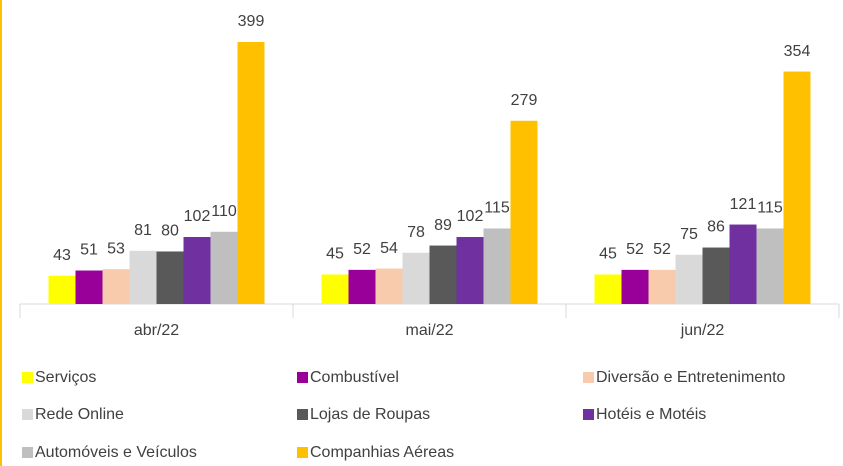  Describe the element at coordinates (79, 414) in the screenshot. I see `legend-label: Rede Online` at that location.